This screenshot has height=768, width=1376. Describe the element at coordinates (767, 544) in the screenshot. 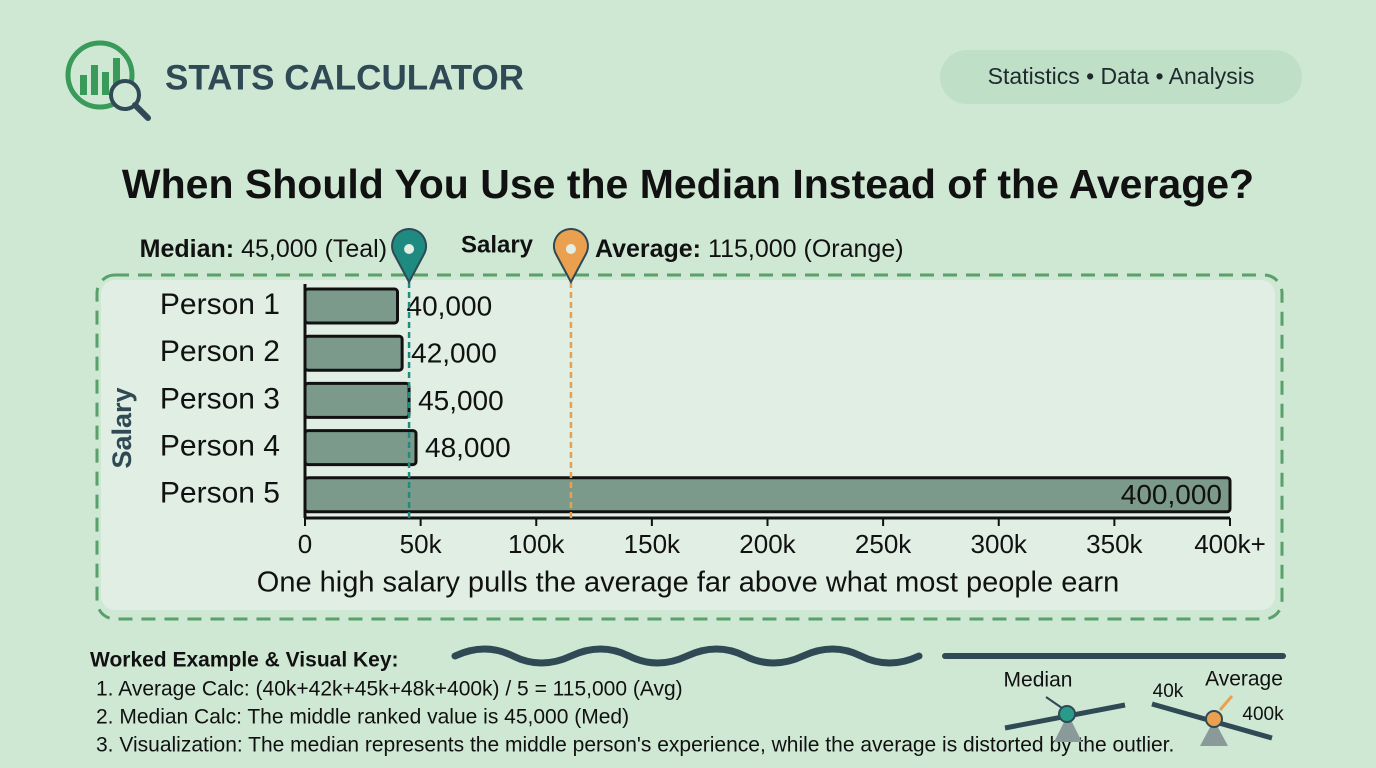

I see `x-tick-label: 200k` at that location.